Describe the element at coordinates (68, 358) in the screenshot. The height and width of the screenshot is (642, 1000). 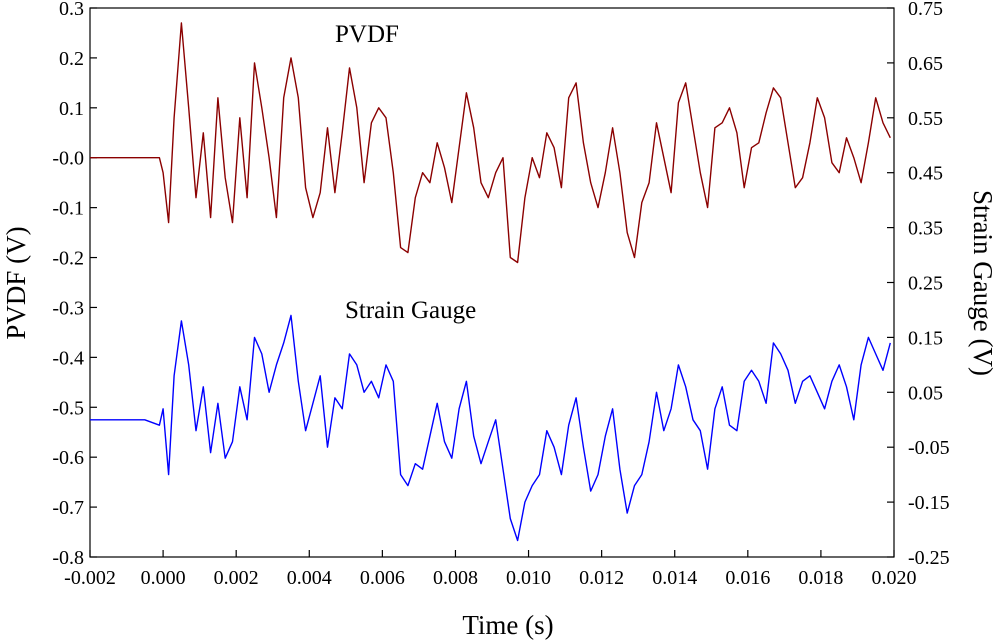
I see `y-left-tick-label: -0.4` at that location.